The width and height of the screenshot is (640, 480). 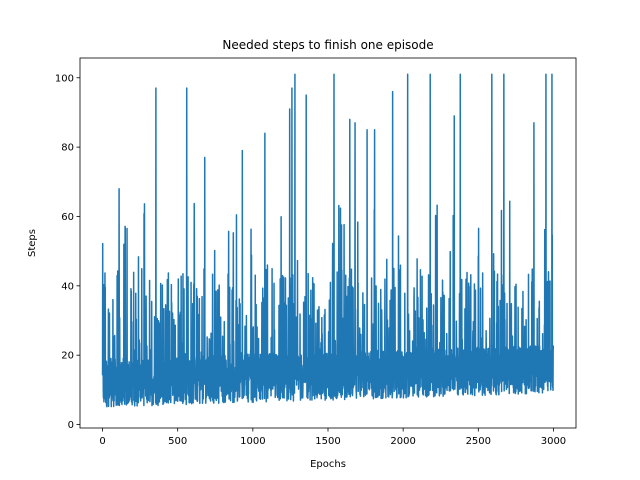 I want to click on x-axis: 0 500 1000 1500 2000 2500 3000, so click(x=332, y=437).